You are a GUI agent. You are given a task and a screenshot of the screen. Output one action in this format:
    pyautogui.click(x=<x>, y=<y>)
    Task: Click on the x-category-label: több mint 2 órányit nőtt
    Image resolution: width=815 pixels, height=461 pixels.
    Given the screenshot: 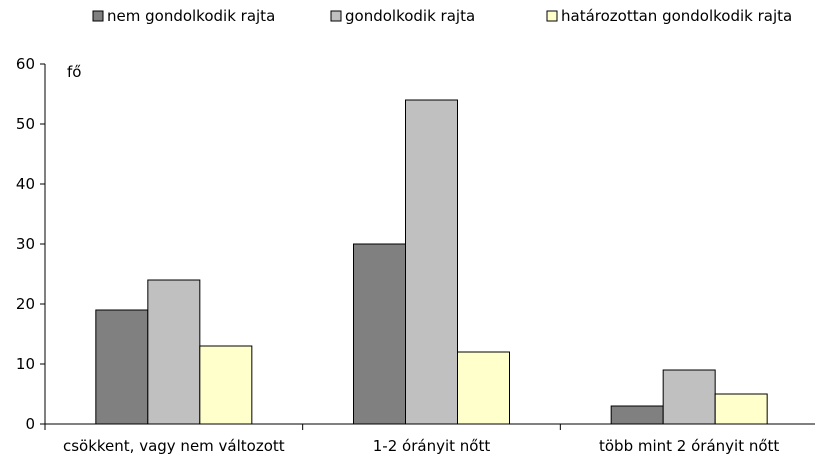 What is the action you would take?
    pyautogui.click(x=689, y=446)
    